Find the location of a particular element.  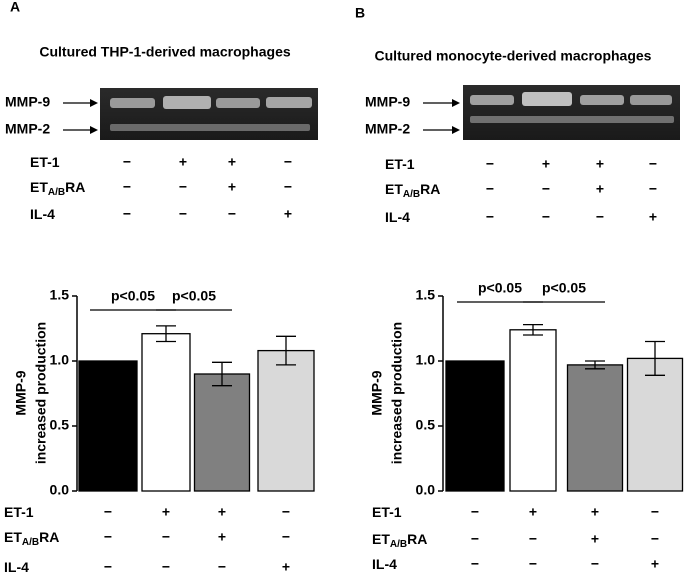

y-tick-label: 1.0 is located at coordinates (60, 360).